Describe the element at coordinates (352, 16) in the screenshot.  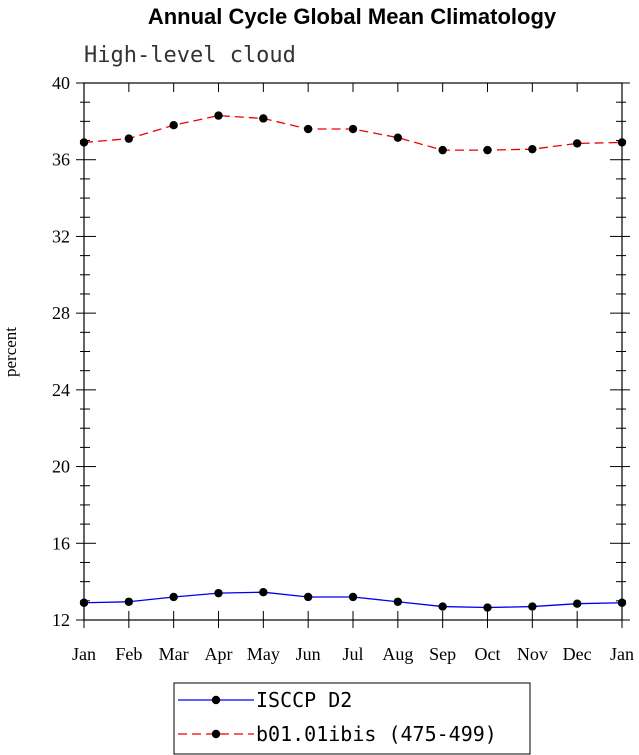
I see `chart-title: Annual Cycle Global Mean Climatology` at that location.